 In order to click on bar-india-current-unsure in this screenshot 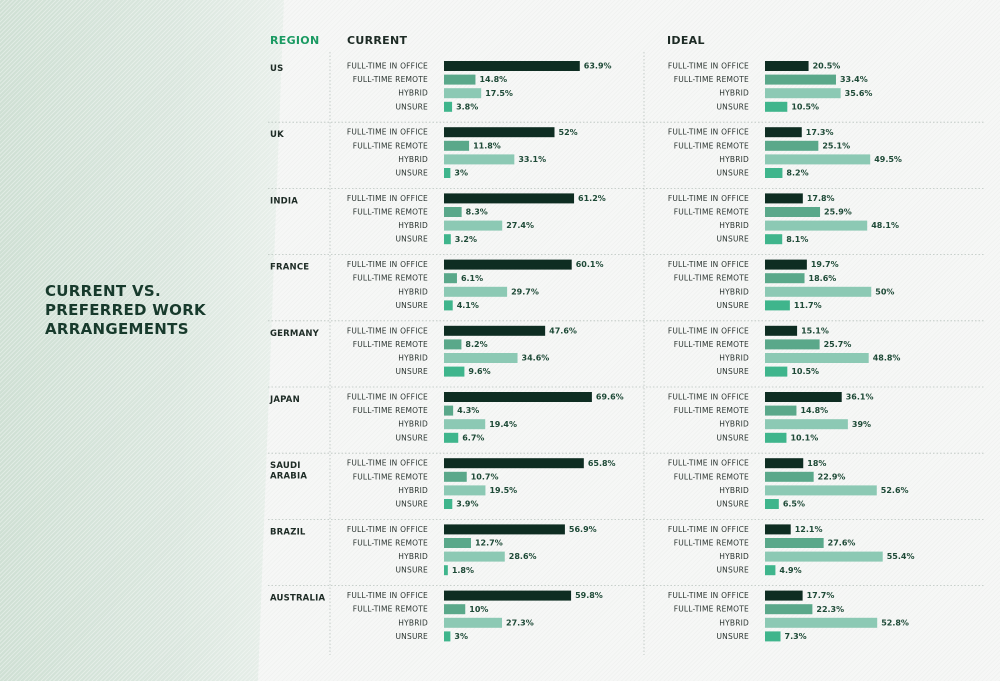, I will do `click(447, 239)`.